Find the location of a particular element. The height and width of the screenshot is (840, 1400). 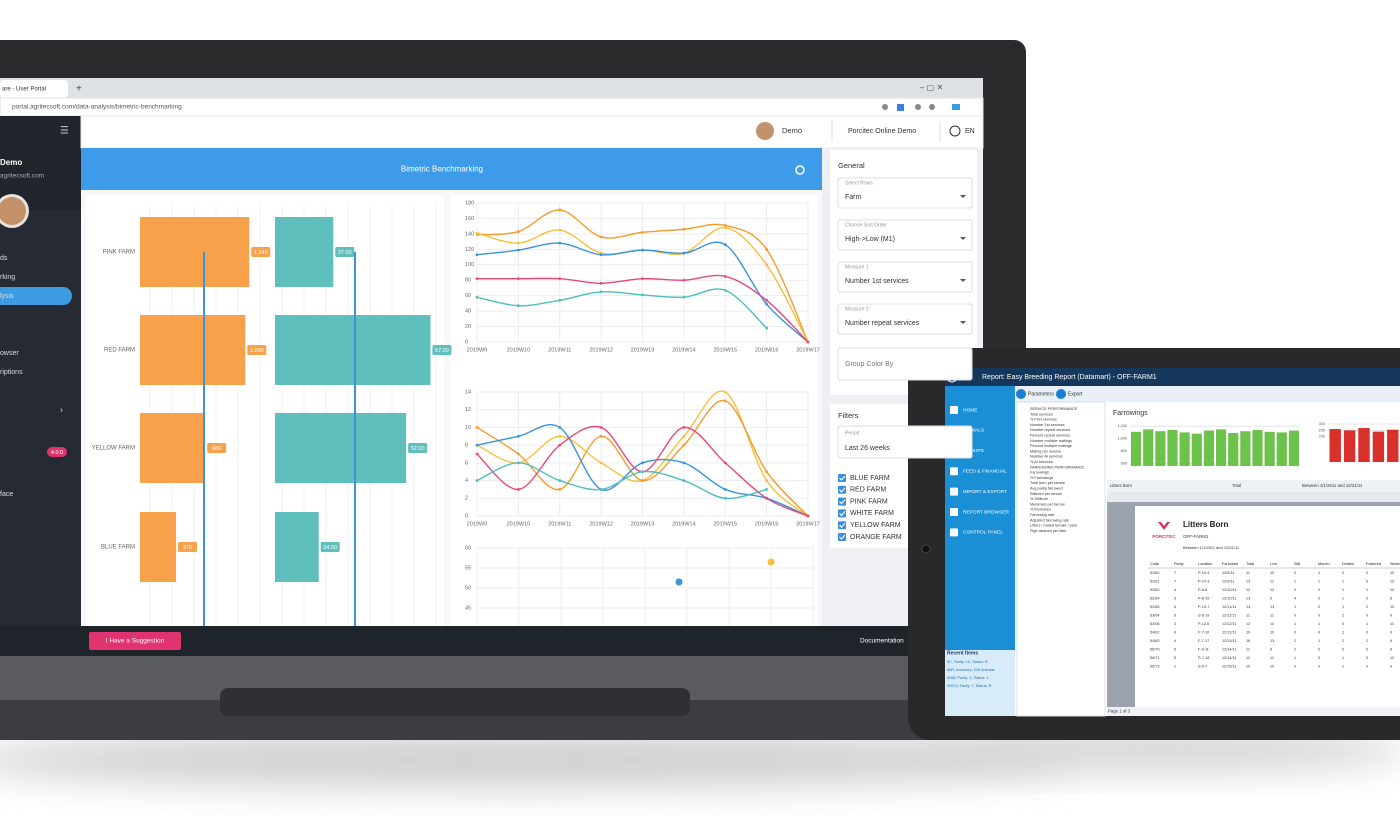

x-tick-label: 2019W14 is located at coordinates (684, 524).